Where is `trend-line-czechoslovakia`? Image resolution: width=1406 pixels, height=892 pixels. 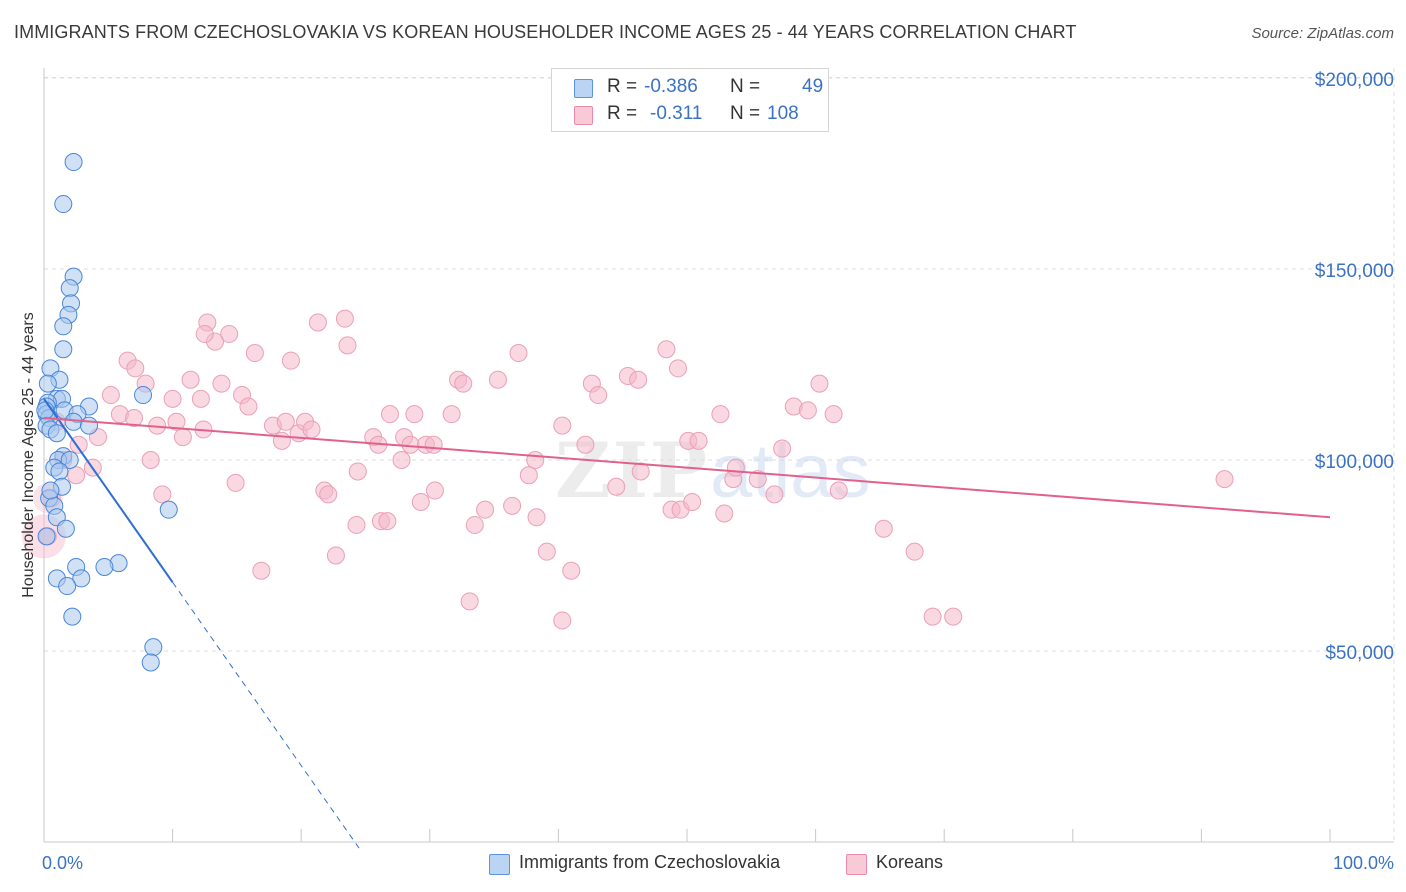
trend-line-czechoslovakia is located at coordinates (108, 490).